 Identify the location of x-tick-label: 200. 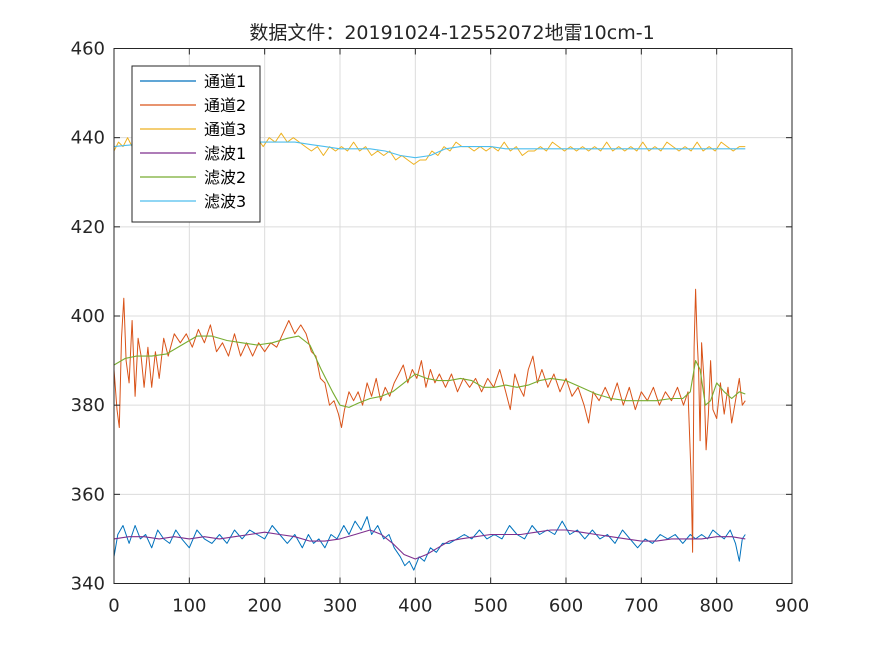
(264, 606).